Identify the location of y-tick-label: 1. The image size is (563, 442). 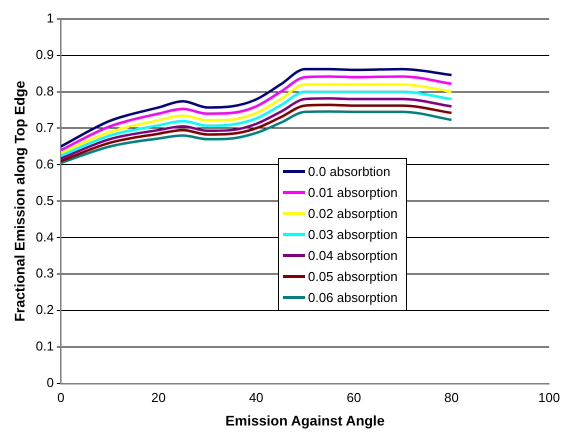
(50, 18).